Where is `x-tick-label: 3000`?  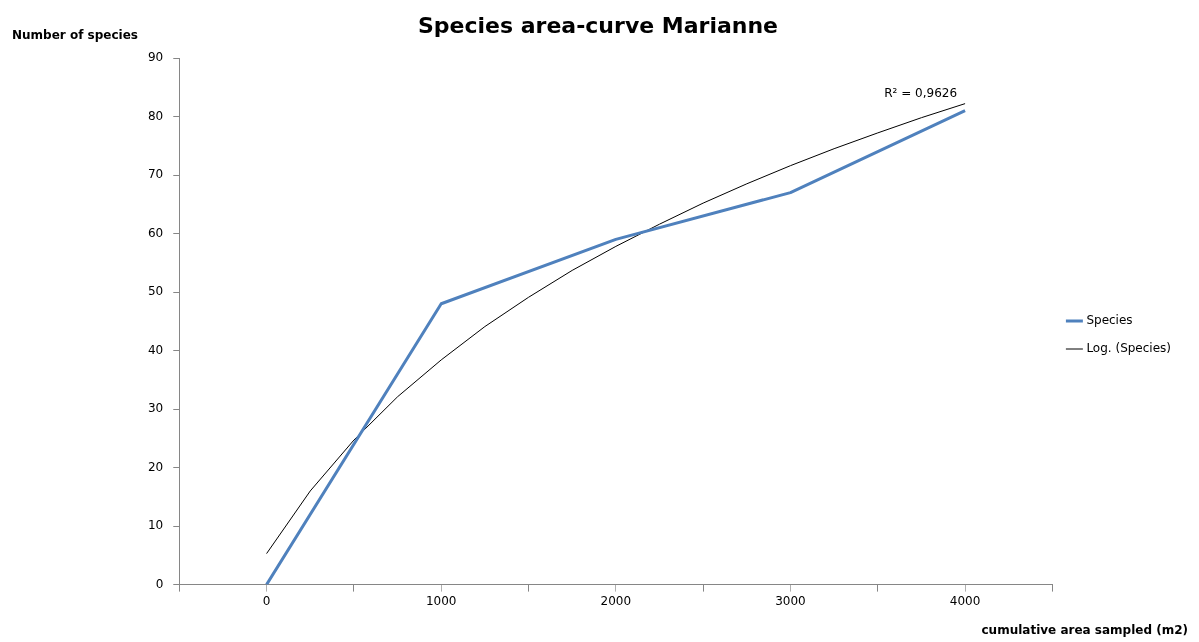 x-tick-label: 3000 is located at coordinates (790, 600).